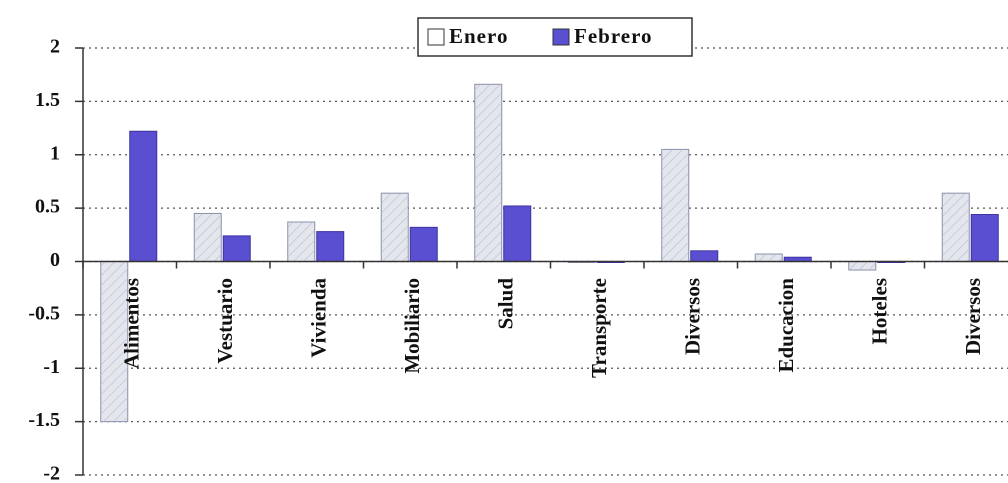 The image size is (1008, 483). Describe the element at coordinates (412, 326) in the screenshot. I see `x-tick-label: Mobiliario` at that location.